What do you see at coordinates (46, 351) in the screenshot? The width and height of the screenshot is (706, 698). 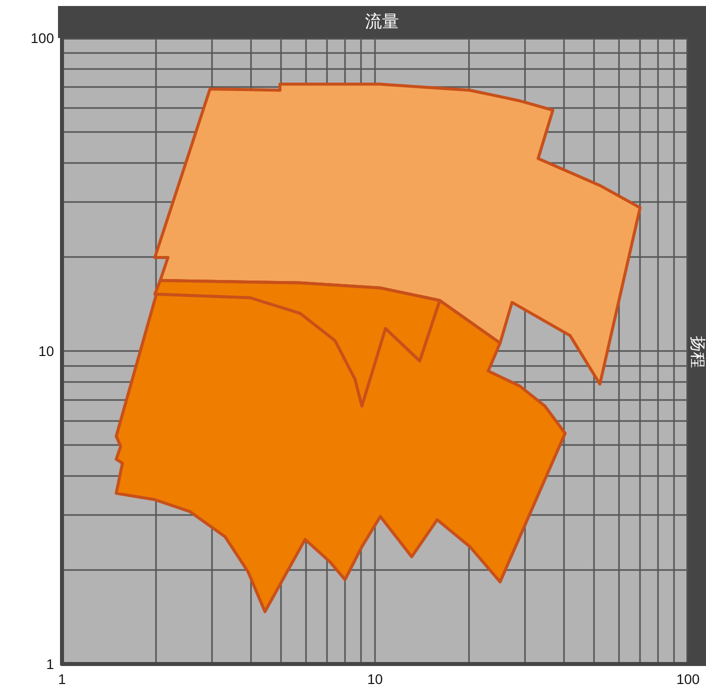 I see `y-tick-label: 10` at bounding box center [46, 351].